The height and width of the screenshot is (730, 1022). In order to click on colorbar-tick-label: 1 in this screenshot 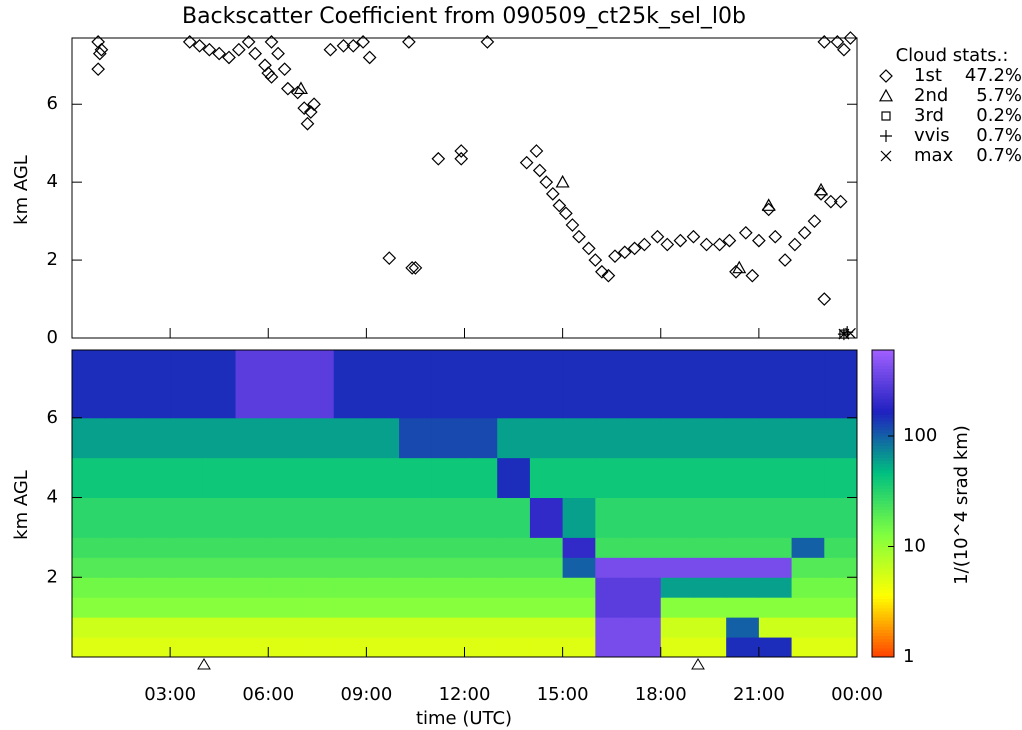, I will do `click(908, 656)`.